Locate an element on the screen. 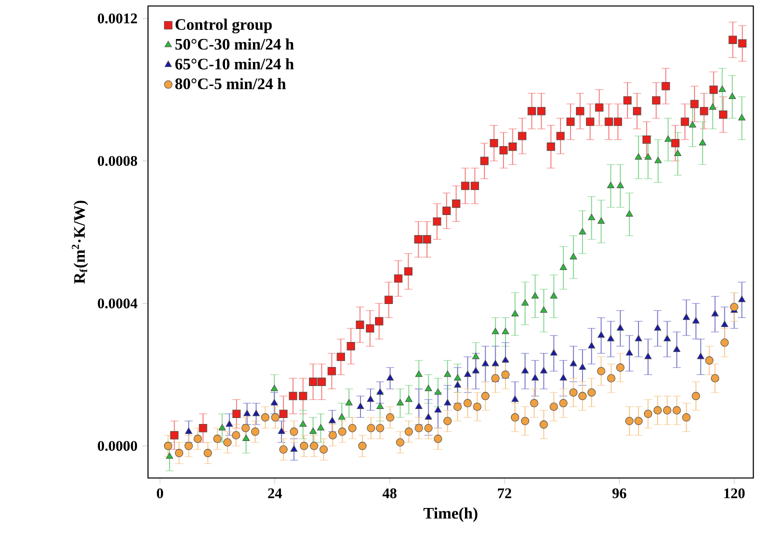  x-axis-title: Time(h) is located at coordinates (451, 514).